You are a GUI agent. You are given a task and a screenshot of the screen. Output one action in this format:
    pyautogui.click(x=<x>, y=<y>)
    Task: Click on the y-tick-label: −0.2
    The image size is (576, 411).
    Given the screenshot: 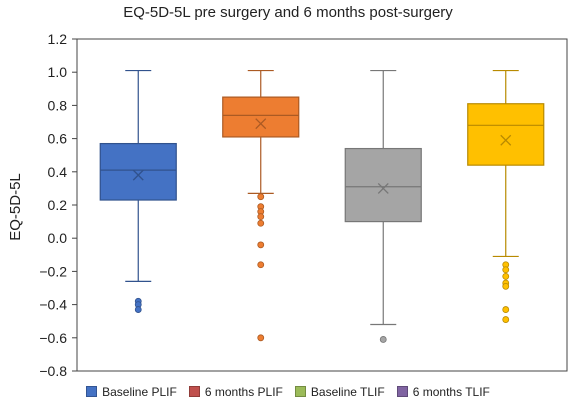 What is the action you would take?
    pyautogui.click(x=53, y=271)
    